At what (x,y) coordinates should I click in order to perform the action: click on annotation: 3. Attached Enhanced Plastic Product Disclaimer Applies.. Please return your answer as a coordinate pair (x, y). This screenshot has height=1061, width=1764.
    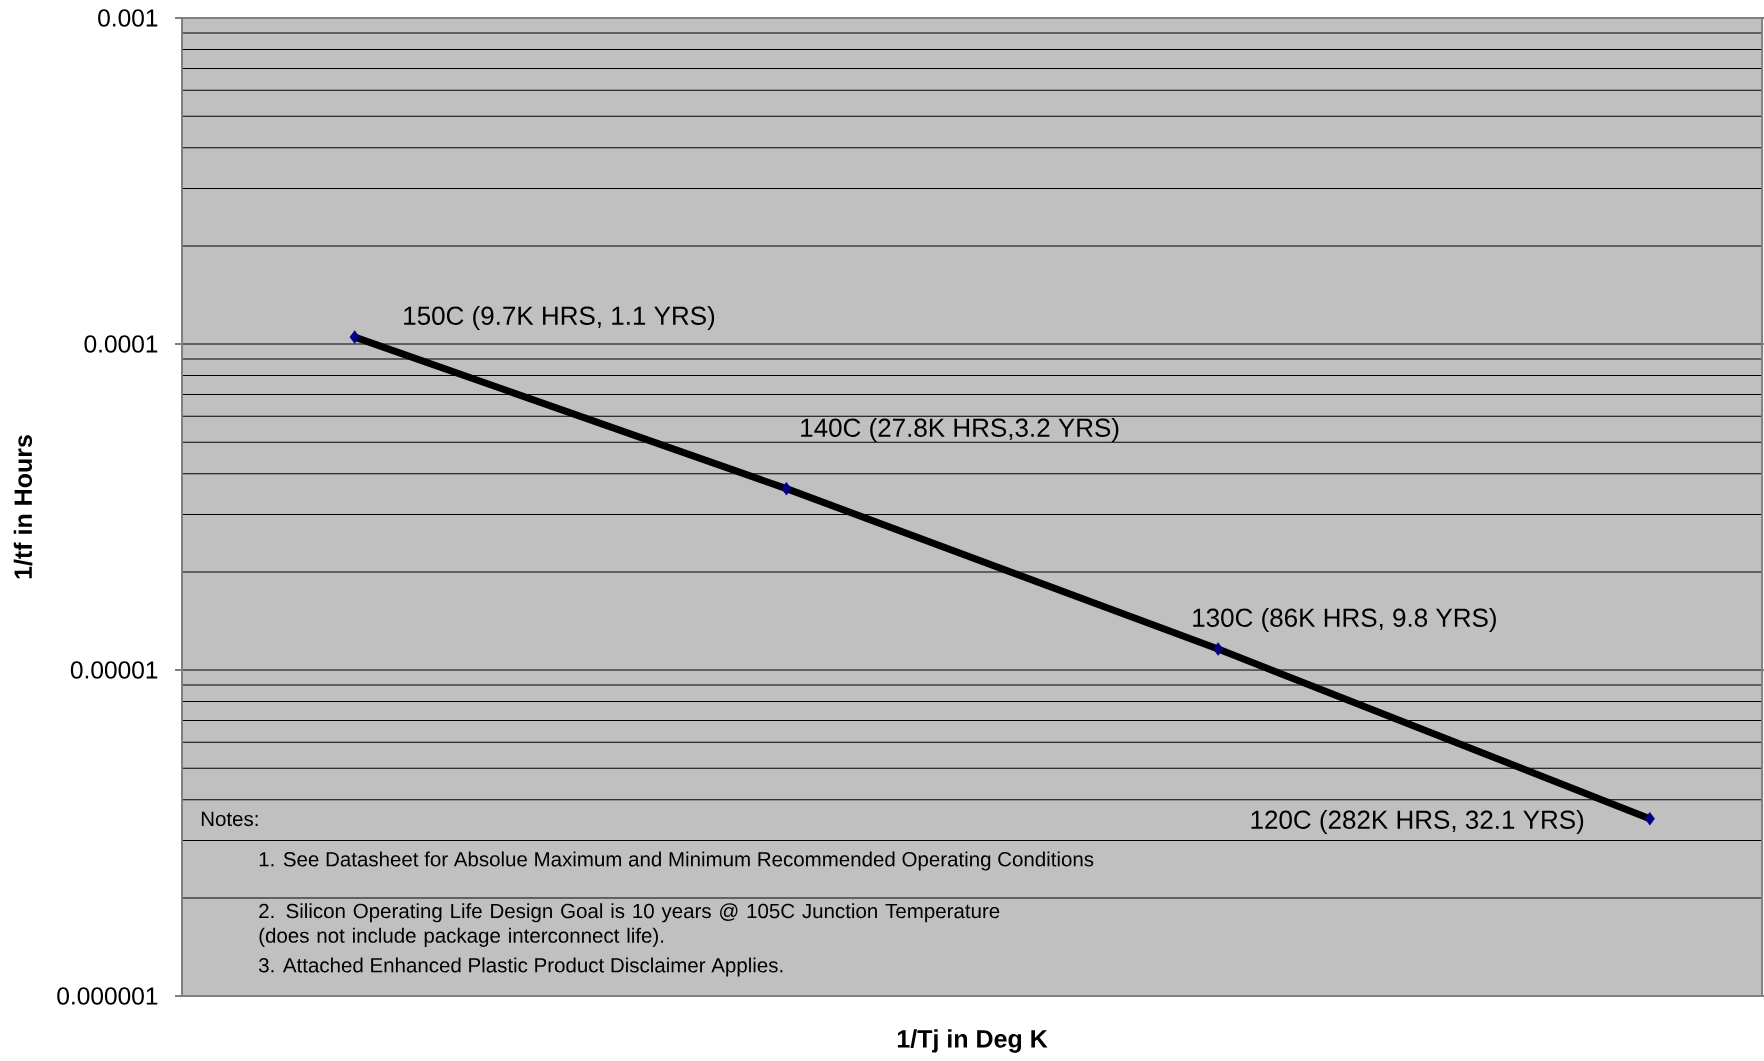
    Looking at the image, I should click on (520, 967).